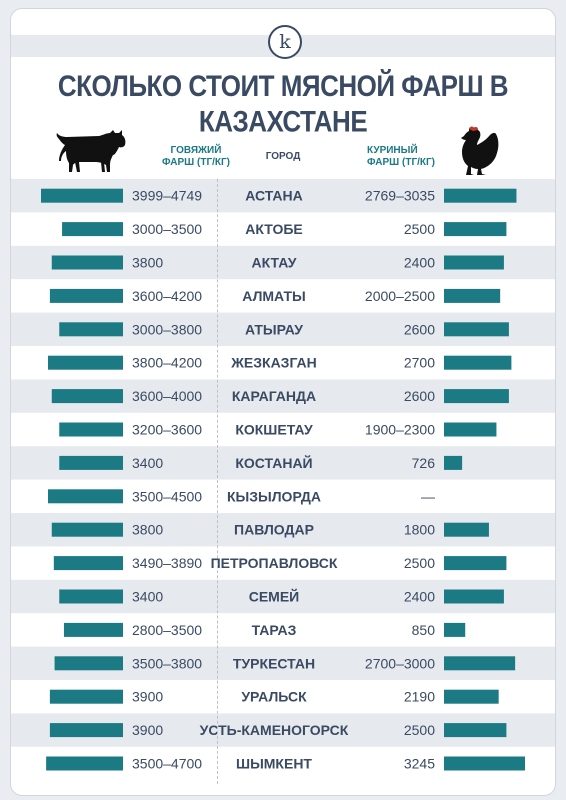  I want to click on k-logo-icon: k, so click(285, 42).